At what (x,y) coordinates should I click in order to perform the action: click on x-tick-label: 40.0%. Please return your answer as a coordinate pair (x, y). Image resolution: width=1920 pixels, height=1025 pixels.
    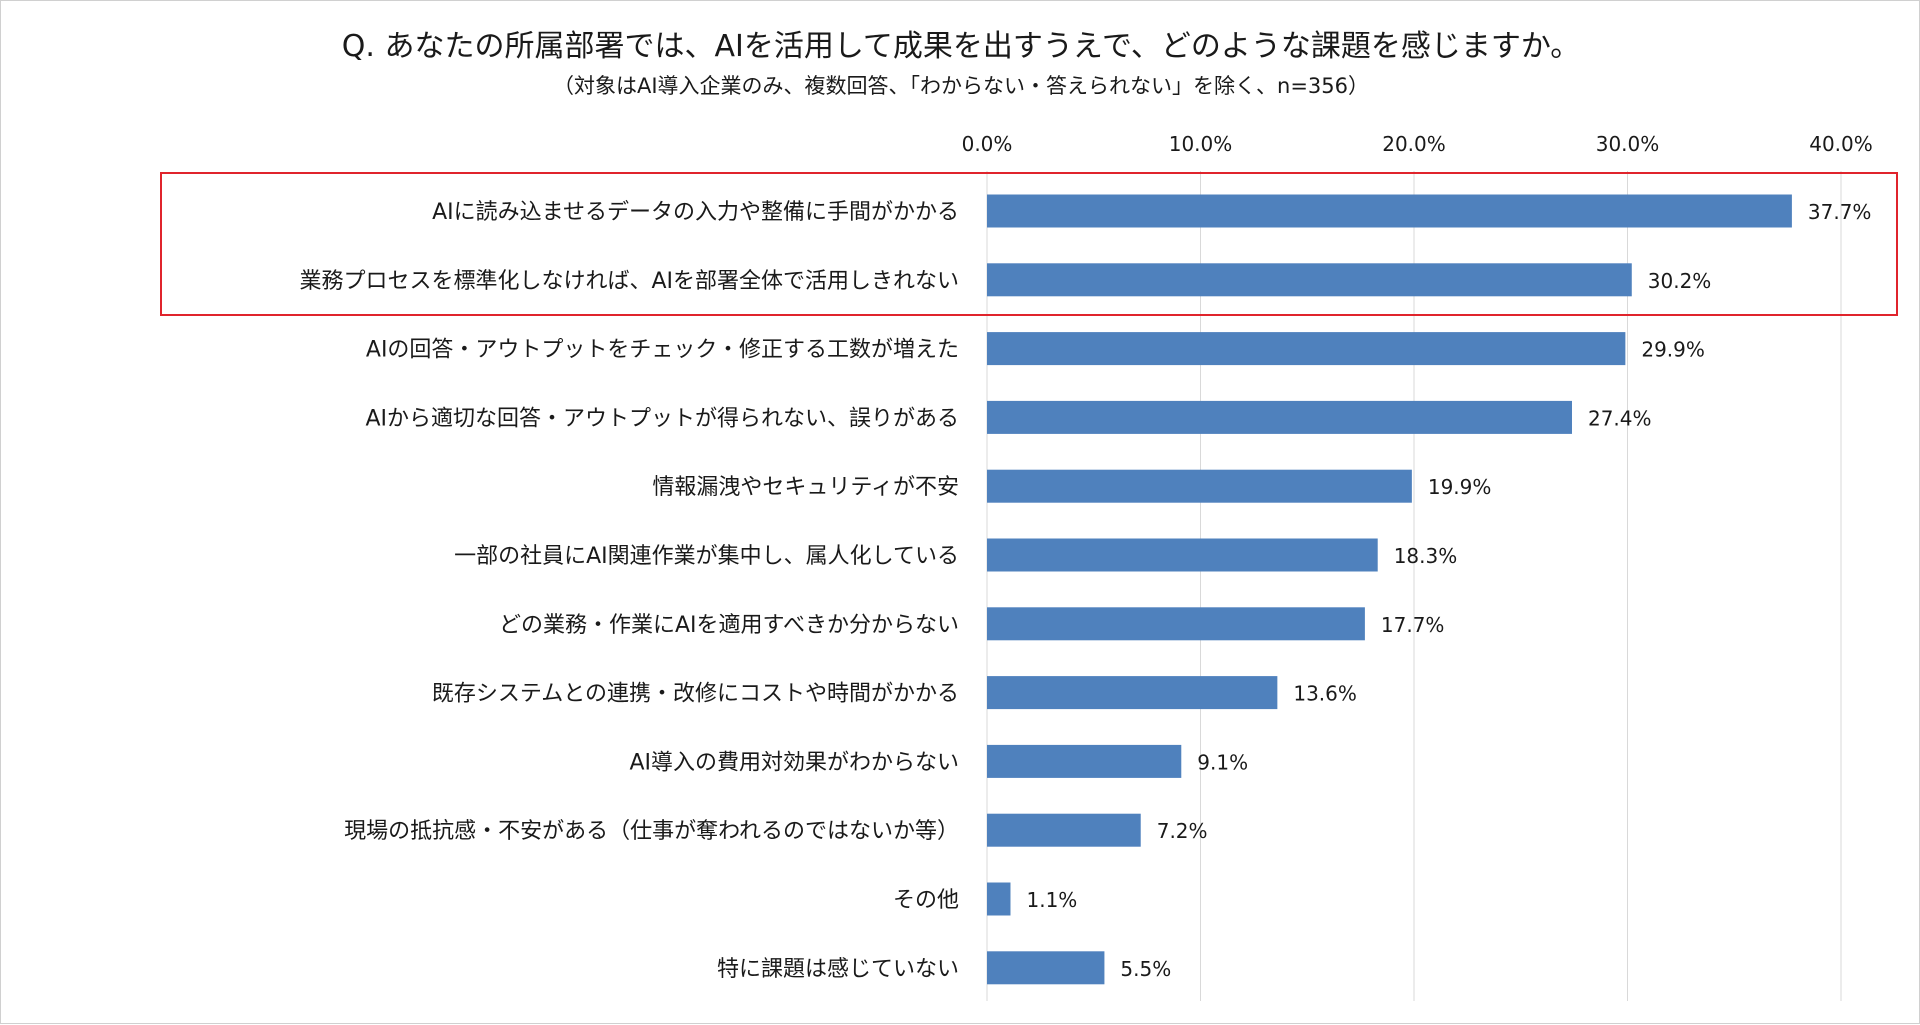
    Looking at the image, I should click on (1841, 144).